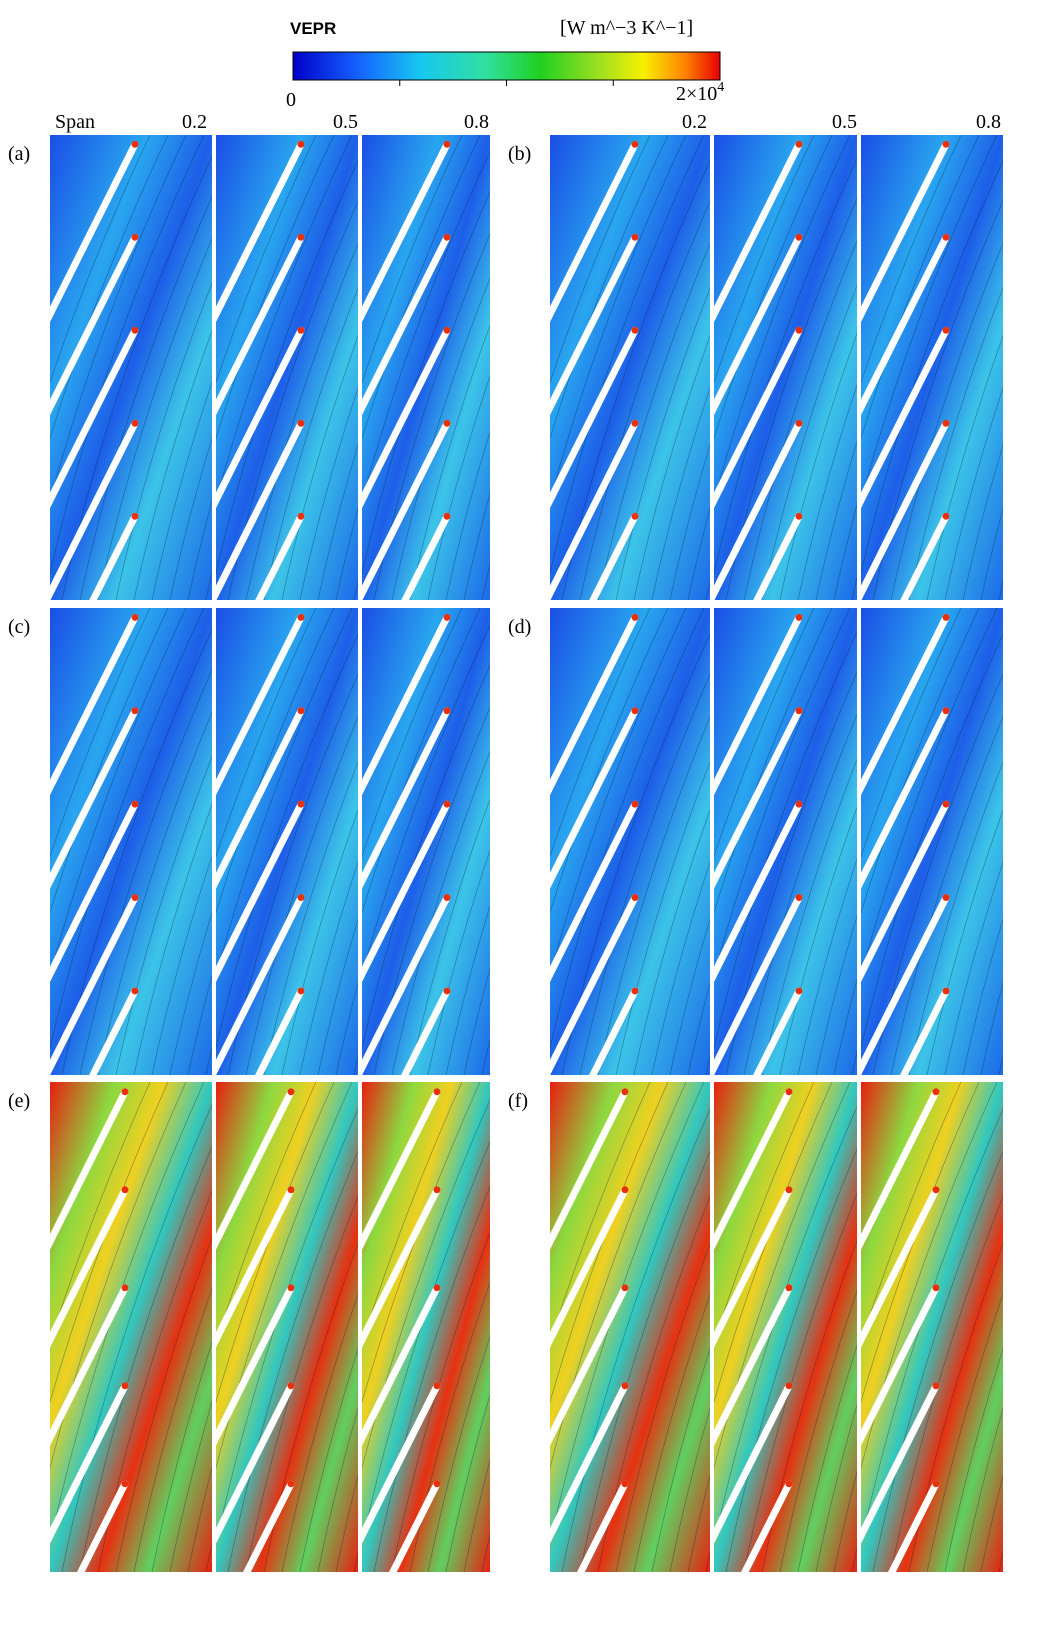 The width and height of the screenshot is (1046, 1627). I want to click on span-value: 0.8, so click(476, 122).